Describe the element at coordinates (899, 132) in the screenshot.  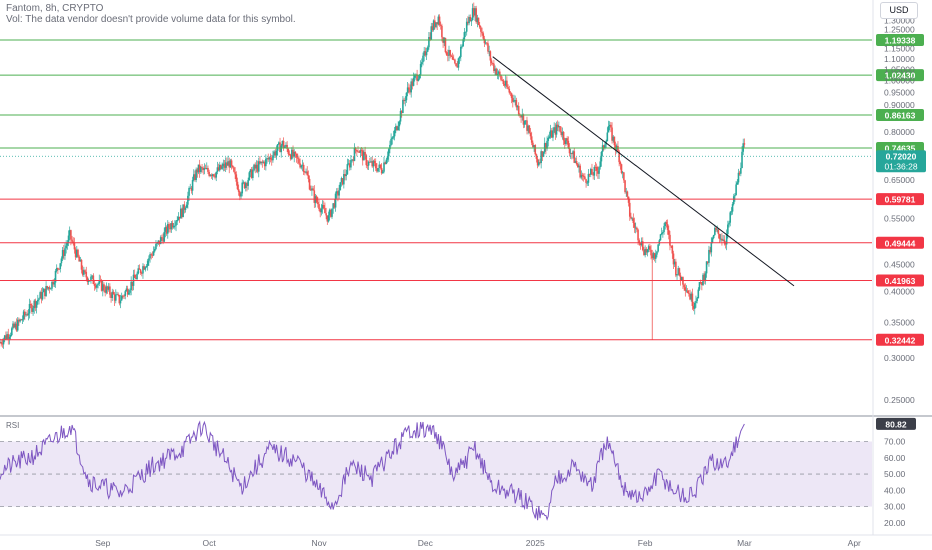
I see `price-tick-label: 0.80000` at that location.